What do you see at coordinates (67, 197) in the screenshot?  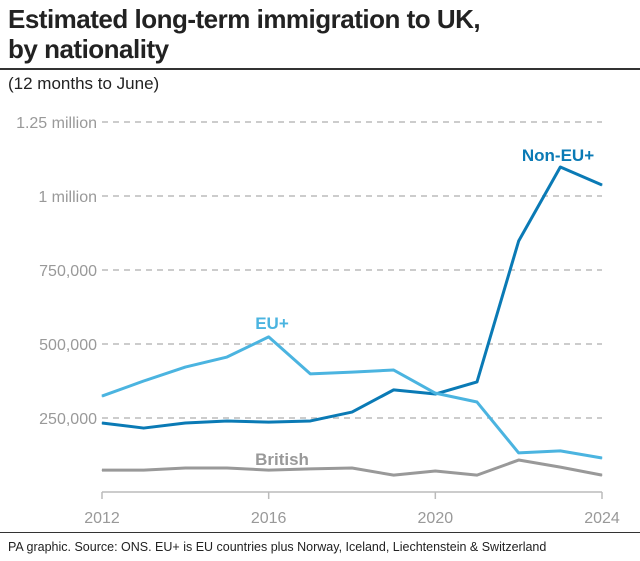 I see `y-tick-label: 1 million` at bounding box center [67, 197].